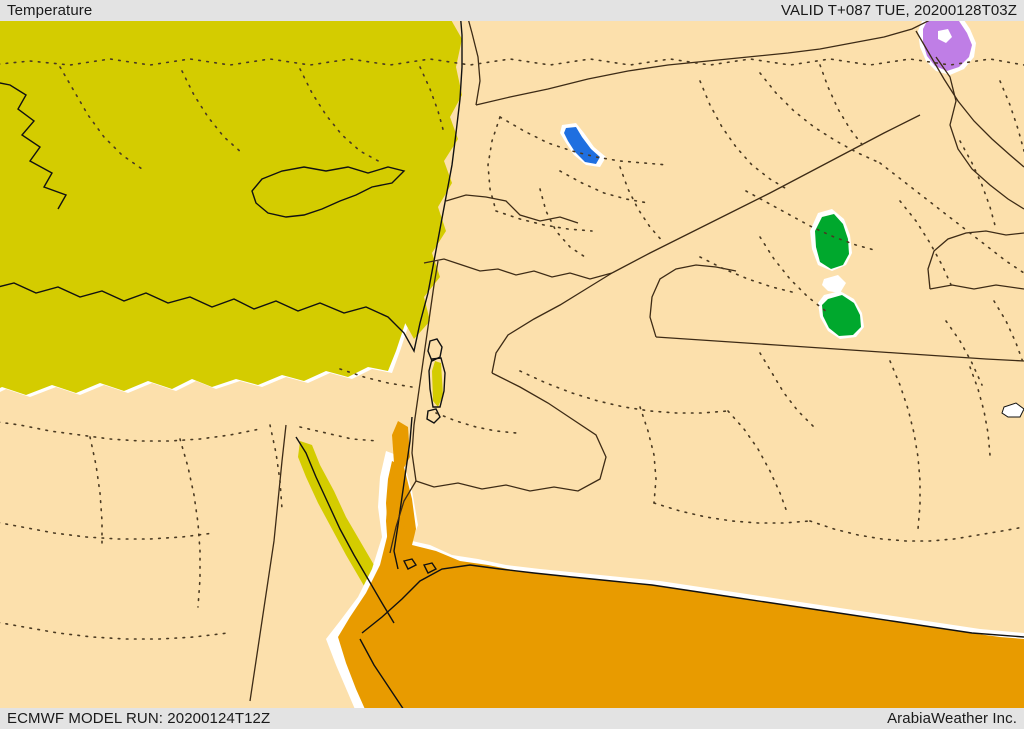 Image resolution: width=1024 pixels, height=729 pixels. What do you see at coordinates (837, 274) in the screenshot?
I see `green-temperature-patches` at bounding box center [837, 274].